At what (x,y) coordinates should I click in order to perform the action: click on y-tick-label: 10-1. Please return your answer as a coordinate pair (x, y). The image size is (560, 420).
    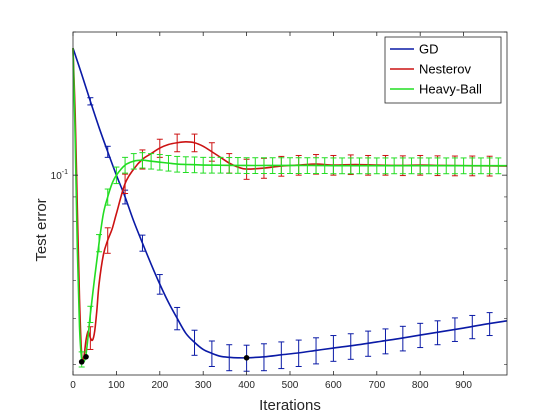
    Looking at the image, I should click on (59, 175).